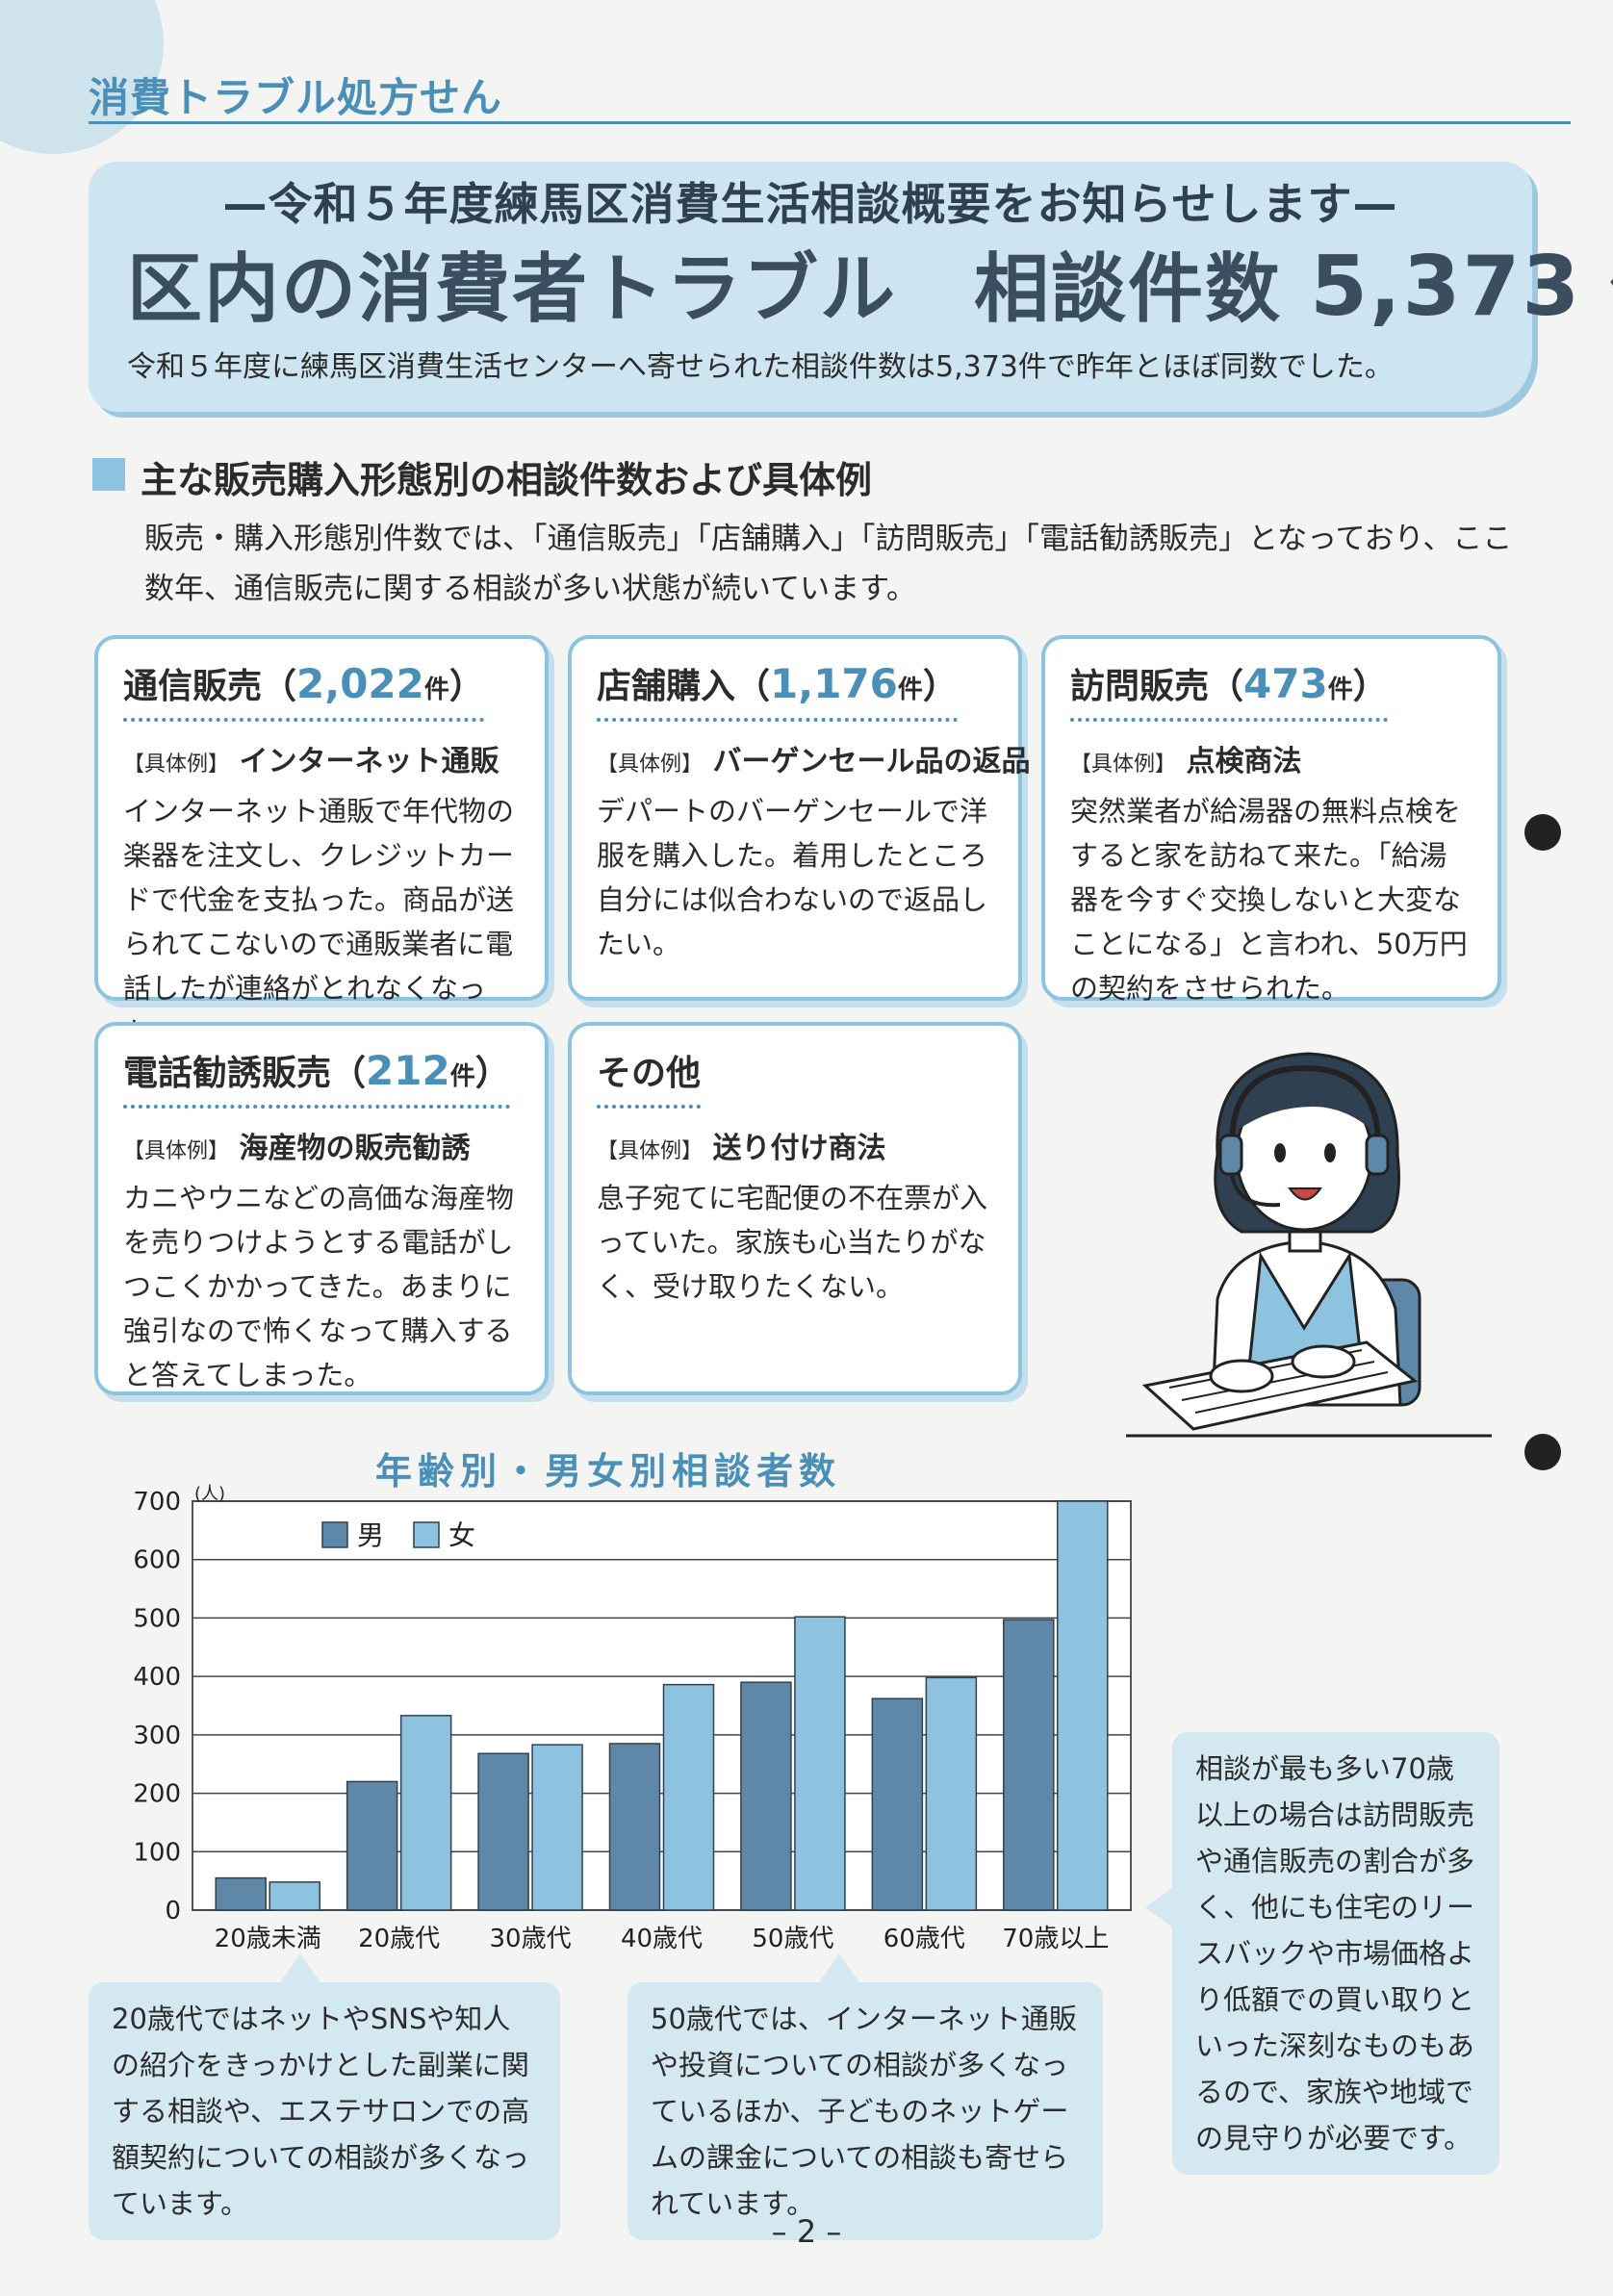  I want to click on x-tick-label: 50歳代, so click(792, 1939).